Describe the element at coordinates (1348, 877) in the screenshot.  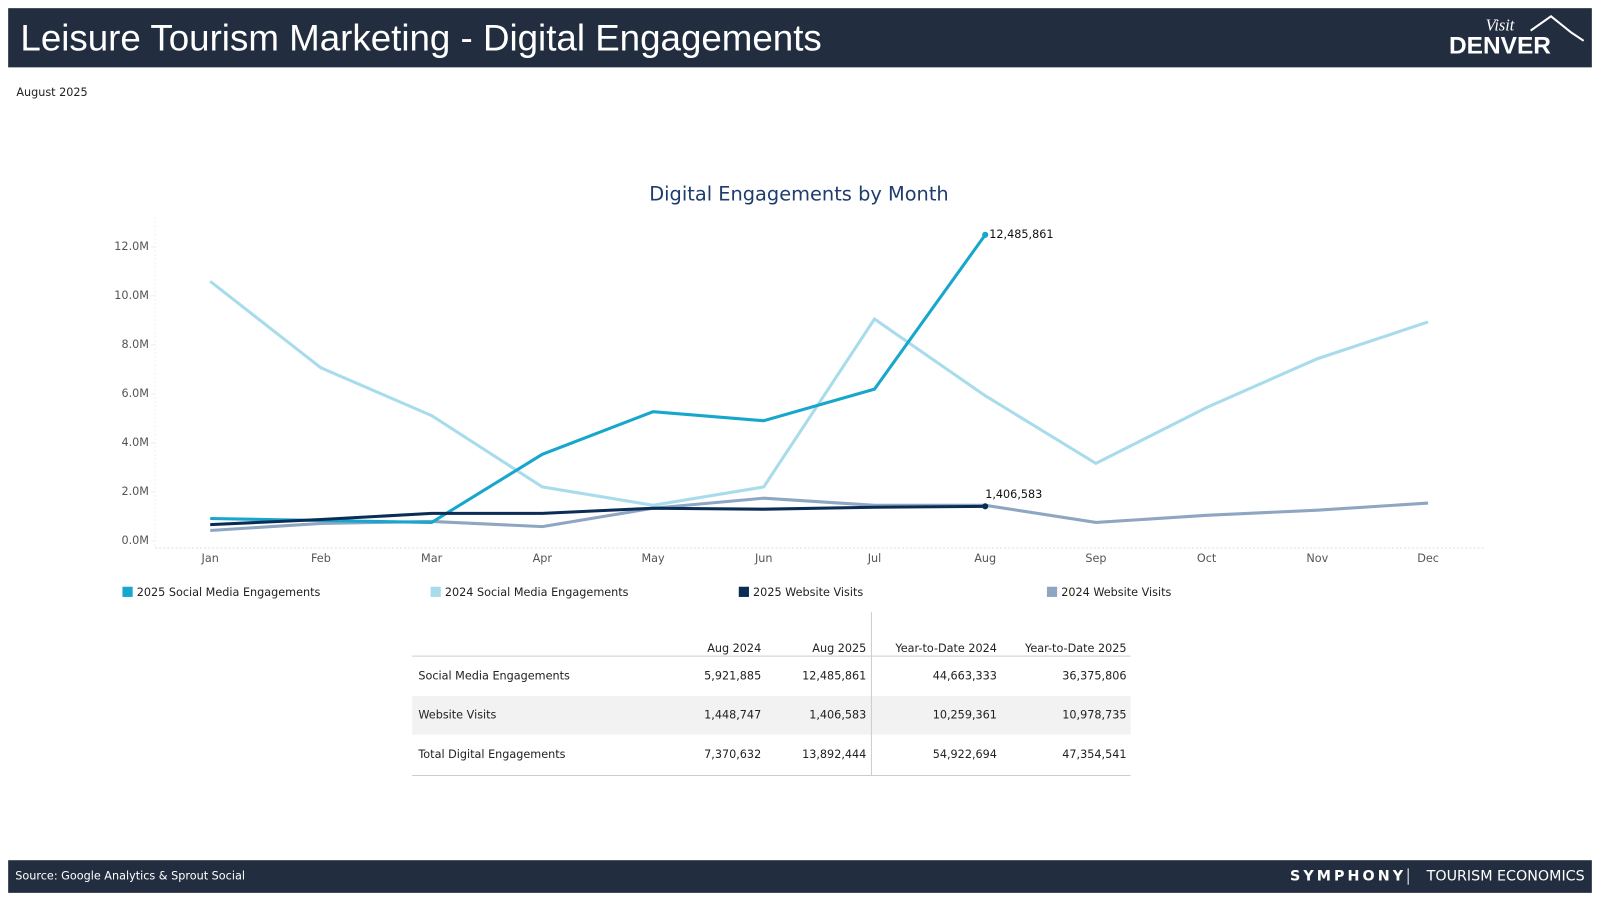
I see `brand: SYMPHONY` at that location.